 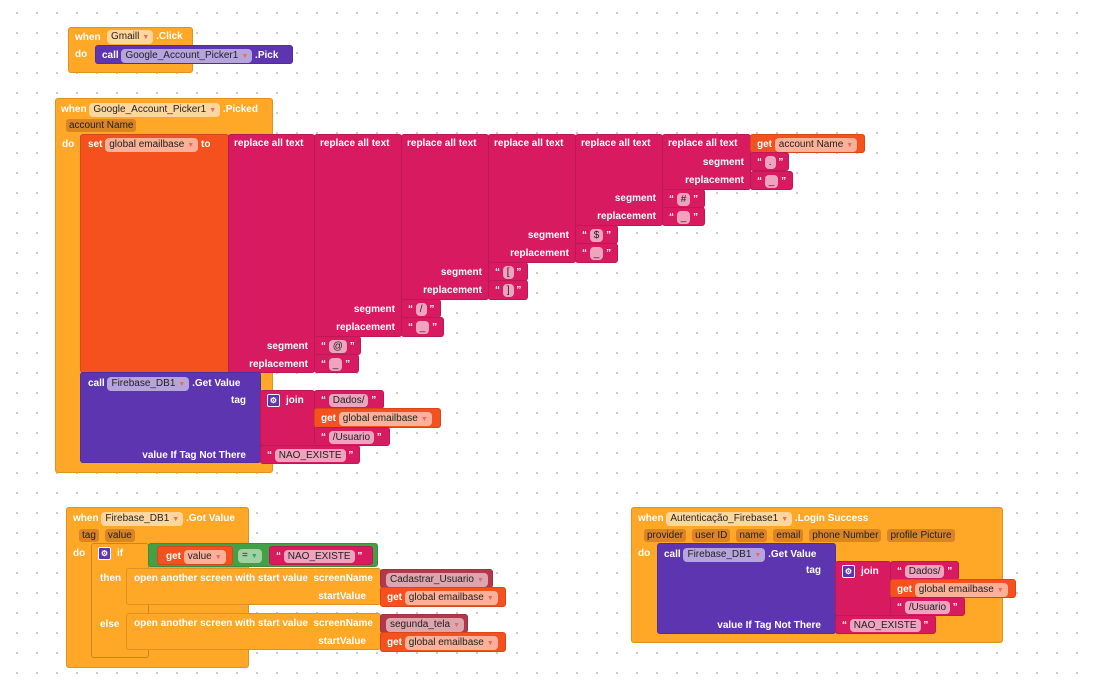 I want to click on string-value: #, so click(x=683, y=199).